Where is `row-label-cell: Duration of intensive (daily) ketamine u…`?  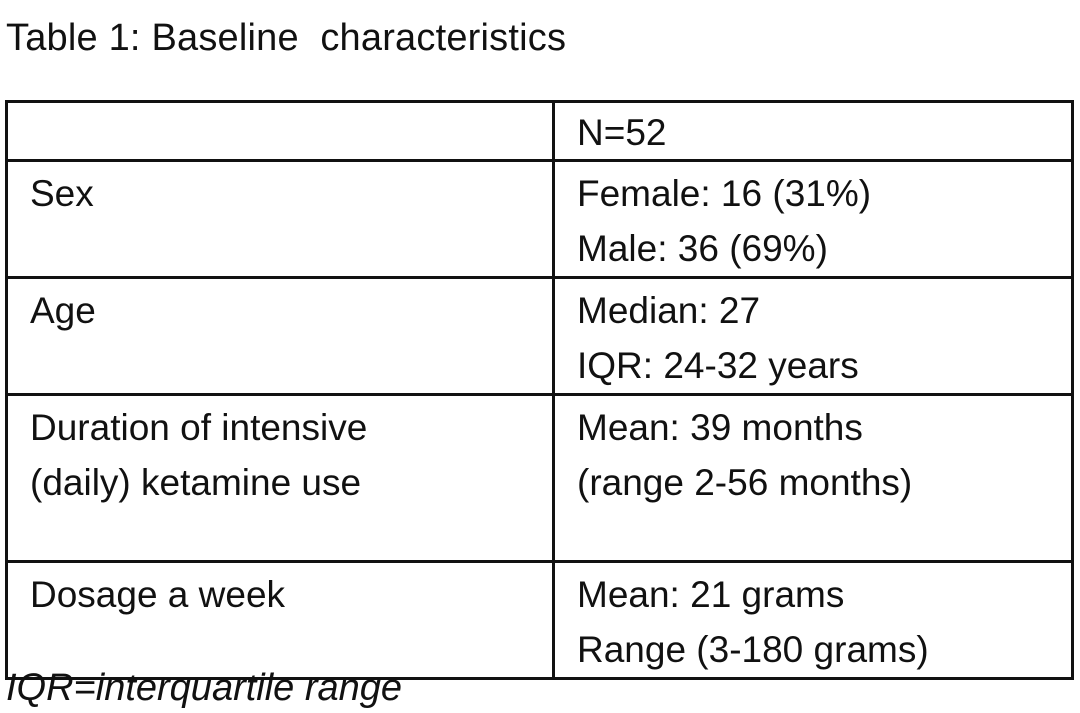
row-label-cell: Duration of intensive (daily) ketamine u… is located at coordinates (280, 478).